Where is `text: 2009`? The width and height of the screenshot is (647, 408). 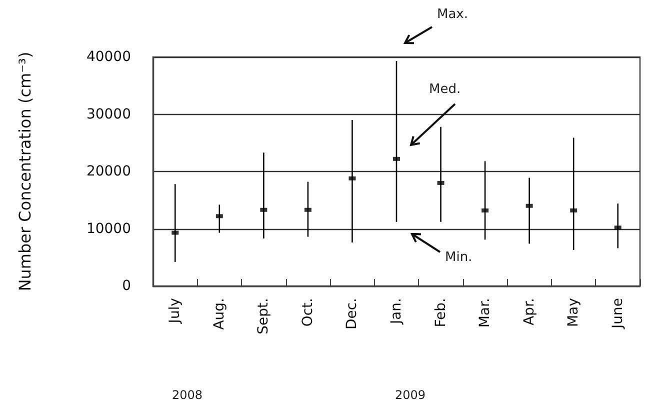
text: 2009 is located at coordinates (410, 395).